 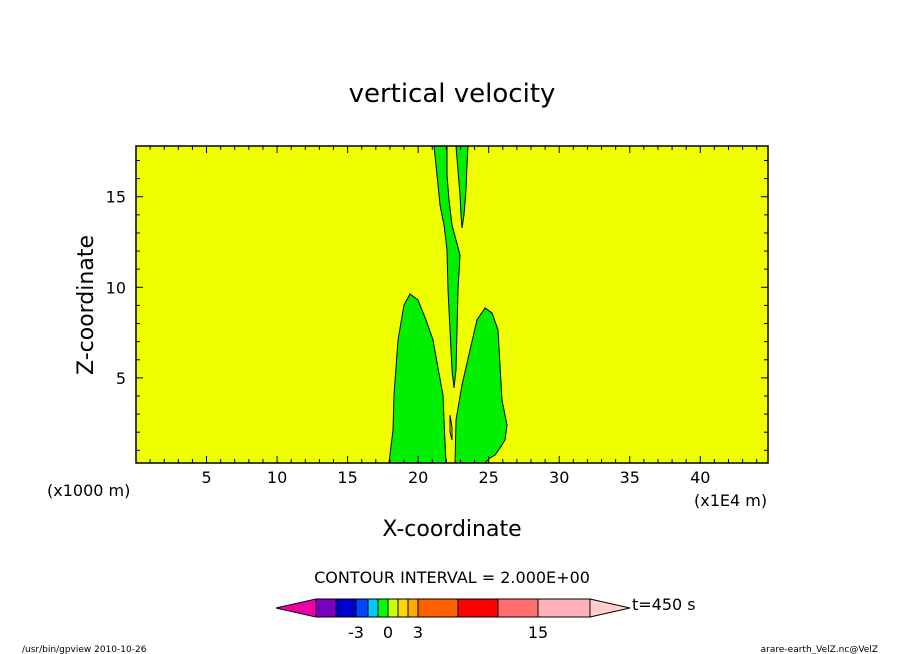 I want to click on y-tick-label: 15, so click(x=116, y=197).